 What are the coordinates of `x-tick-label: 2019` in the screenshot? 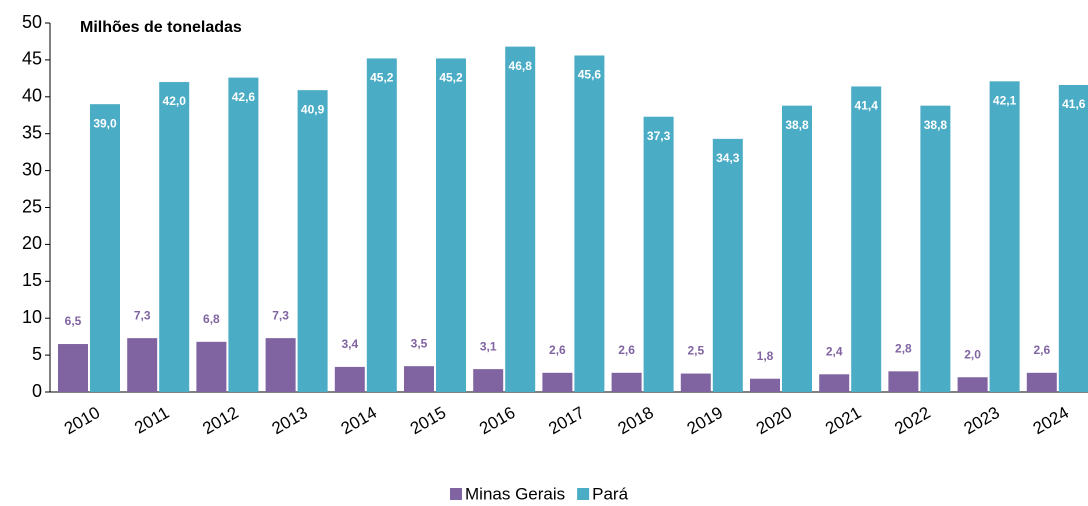 It's located at (705, 420).